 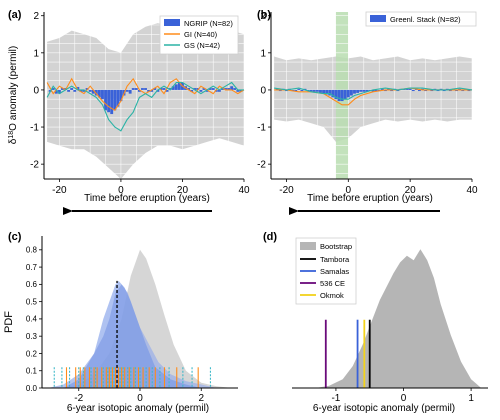 I want to click on legend-label-samalas: Samalas, so click(x=334, y=271).